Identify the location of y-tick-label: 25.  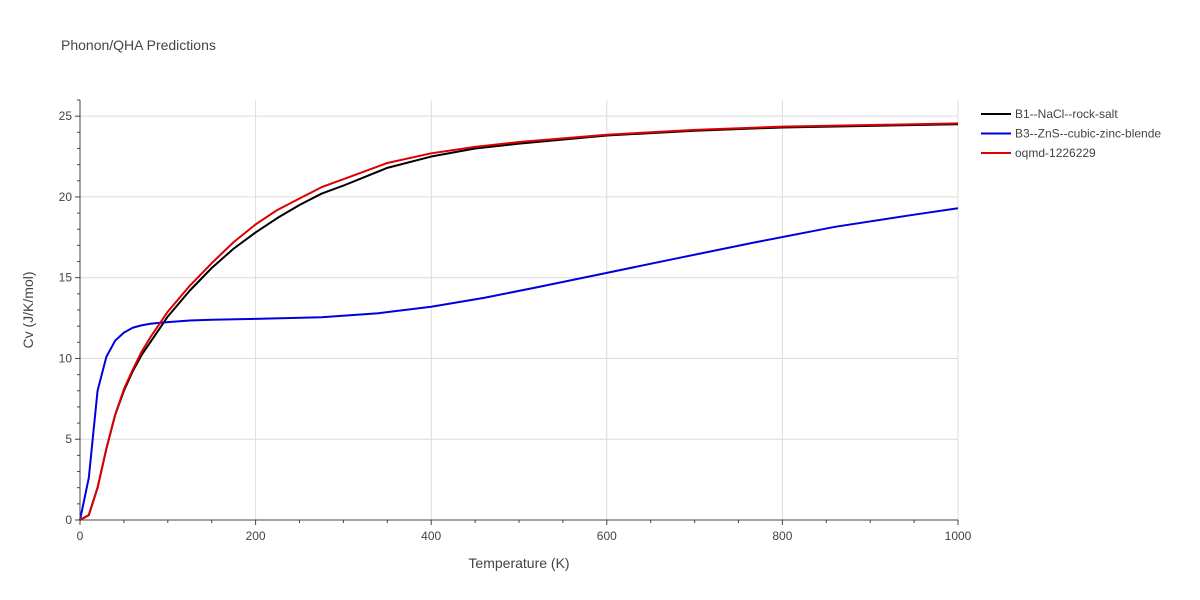
(66, 116).